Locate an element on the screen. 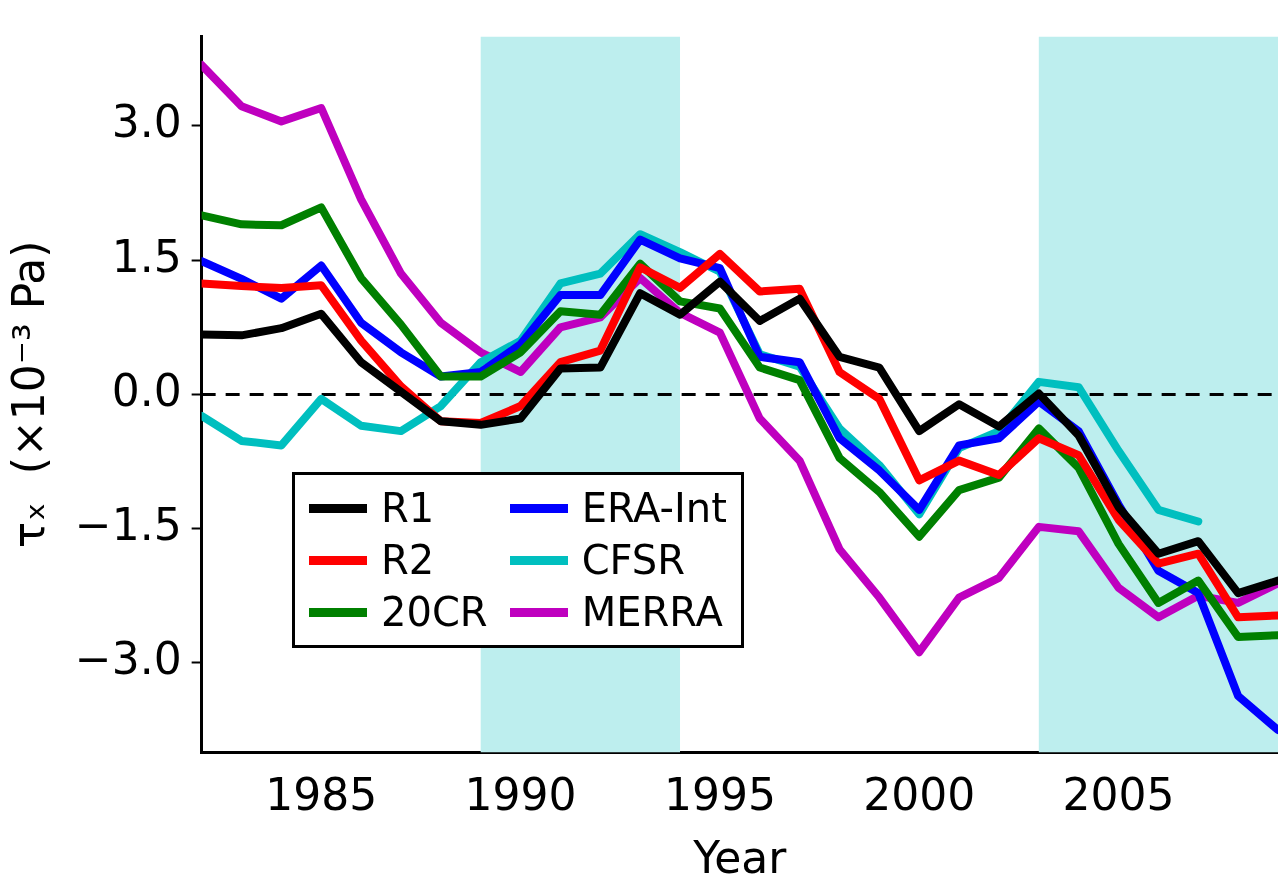  legend-label: R1 is located at coordinates (408, 508).